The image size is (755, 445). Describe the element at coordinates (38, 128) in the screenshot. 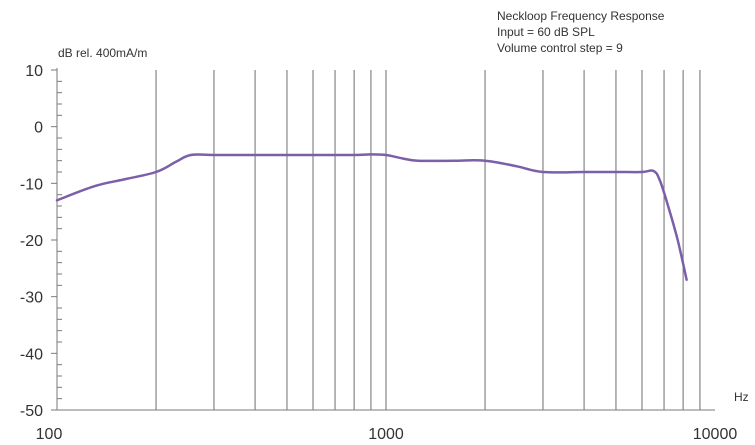

I see `y-tick-label: 0` at that location.